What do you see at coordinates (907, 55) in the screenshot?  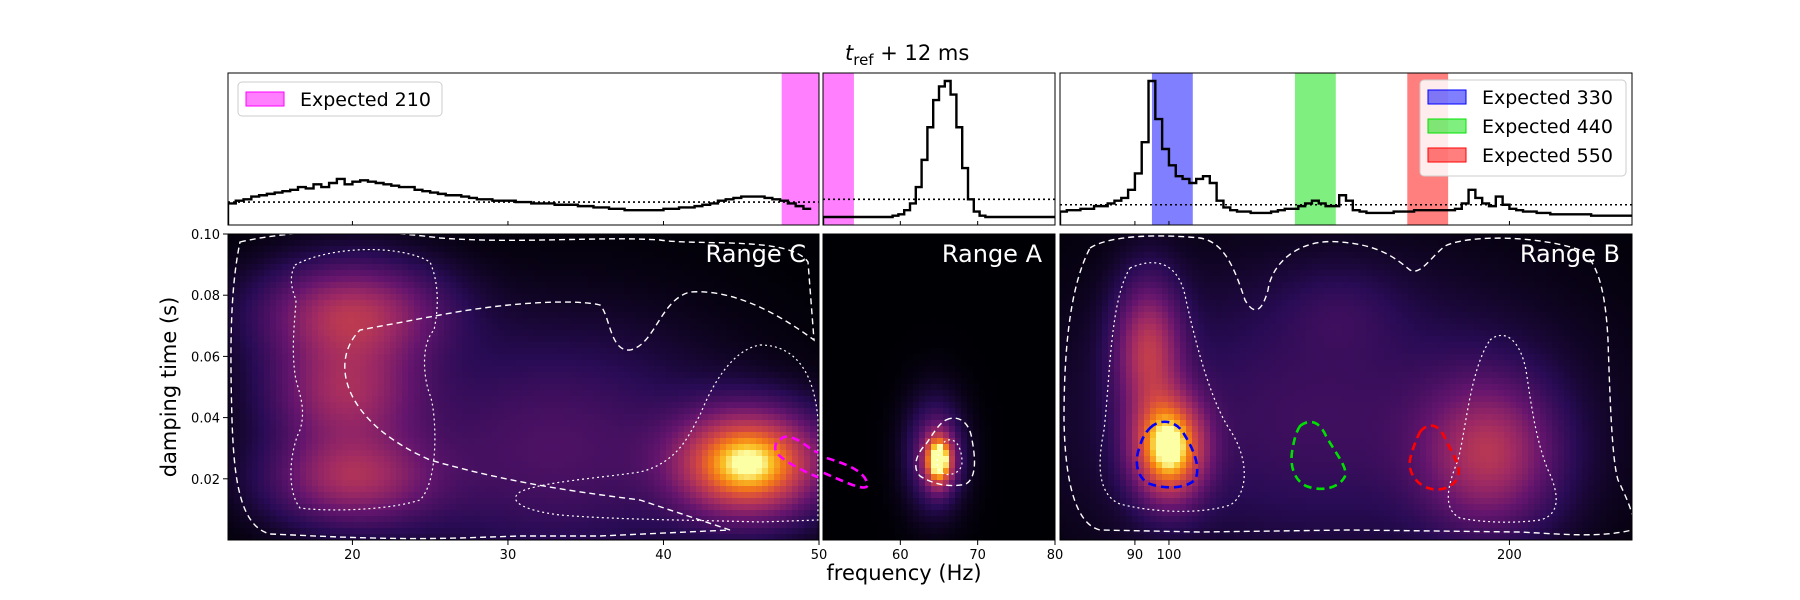 I see `figure-title: tref + 12 ms` at bounding box center [907, 55].